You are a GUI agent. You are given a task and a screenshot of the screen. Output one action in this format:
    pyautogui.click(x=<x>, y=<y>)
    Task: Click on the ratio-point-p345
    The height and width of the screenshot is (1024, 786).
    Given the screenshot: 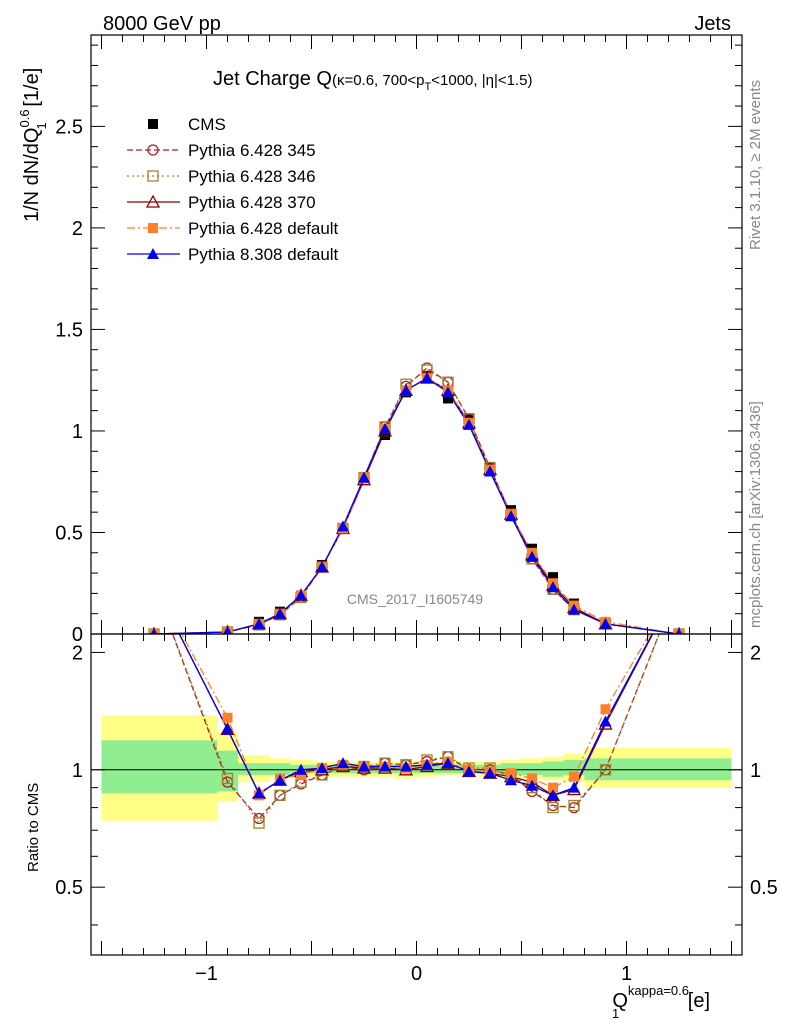 What is the action you would take?
    pyautogui.click(x=679, y=584)
    